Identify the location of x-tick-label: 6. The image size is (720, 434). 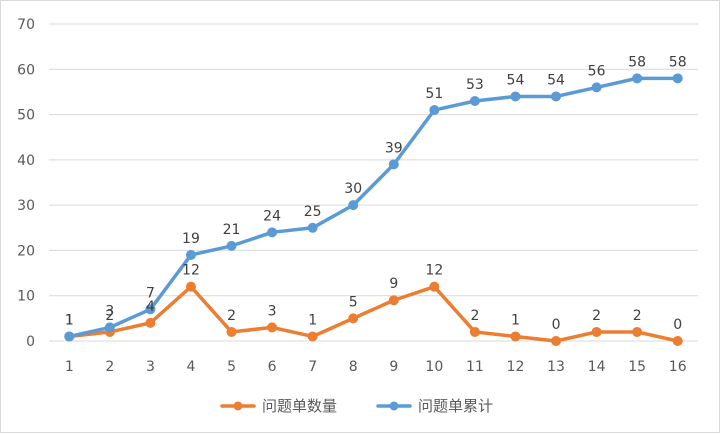
(272, 367).